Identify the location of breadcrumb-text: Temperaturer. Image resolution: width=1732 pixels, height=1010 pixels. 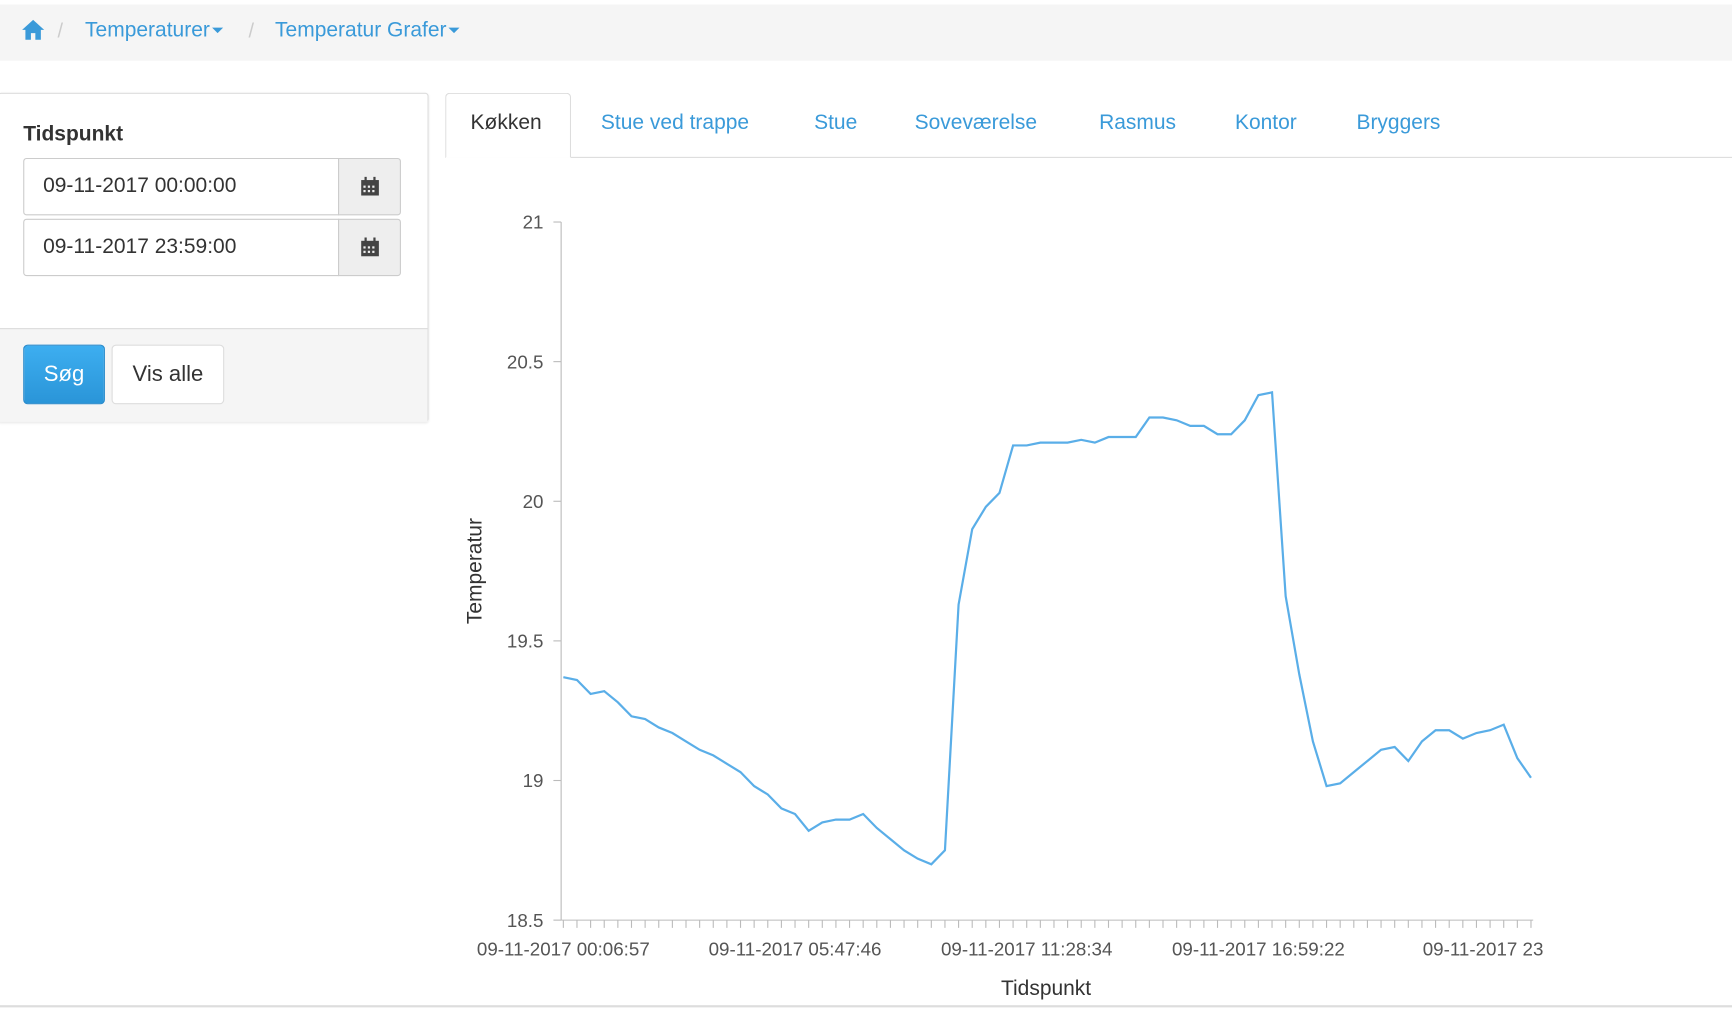
(147, 30).